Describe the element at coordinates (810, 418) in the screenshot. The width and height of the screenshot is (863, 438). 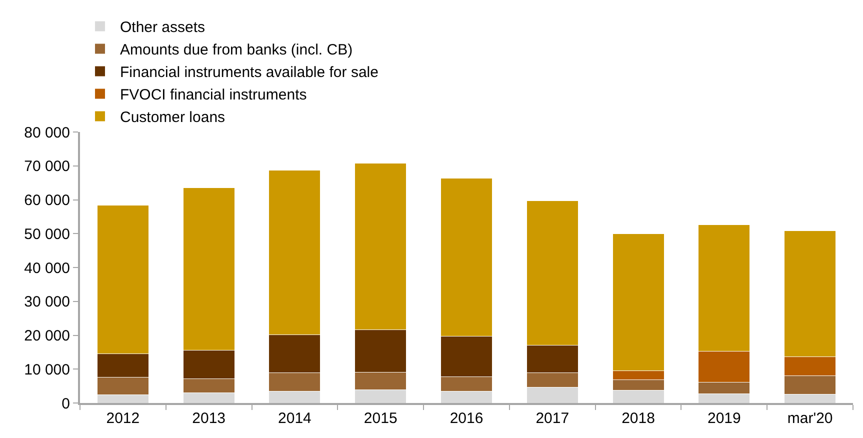
I see `x-tick-label: mar'20` at that location.